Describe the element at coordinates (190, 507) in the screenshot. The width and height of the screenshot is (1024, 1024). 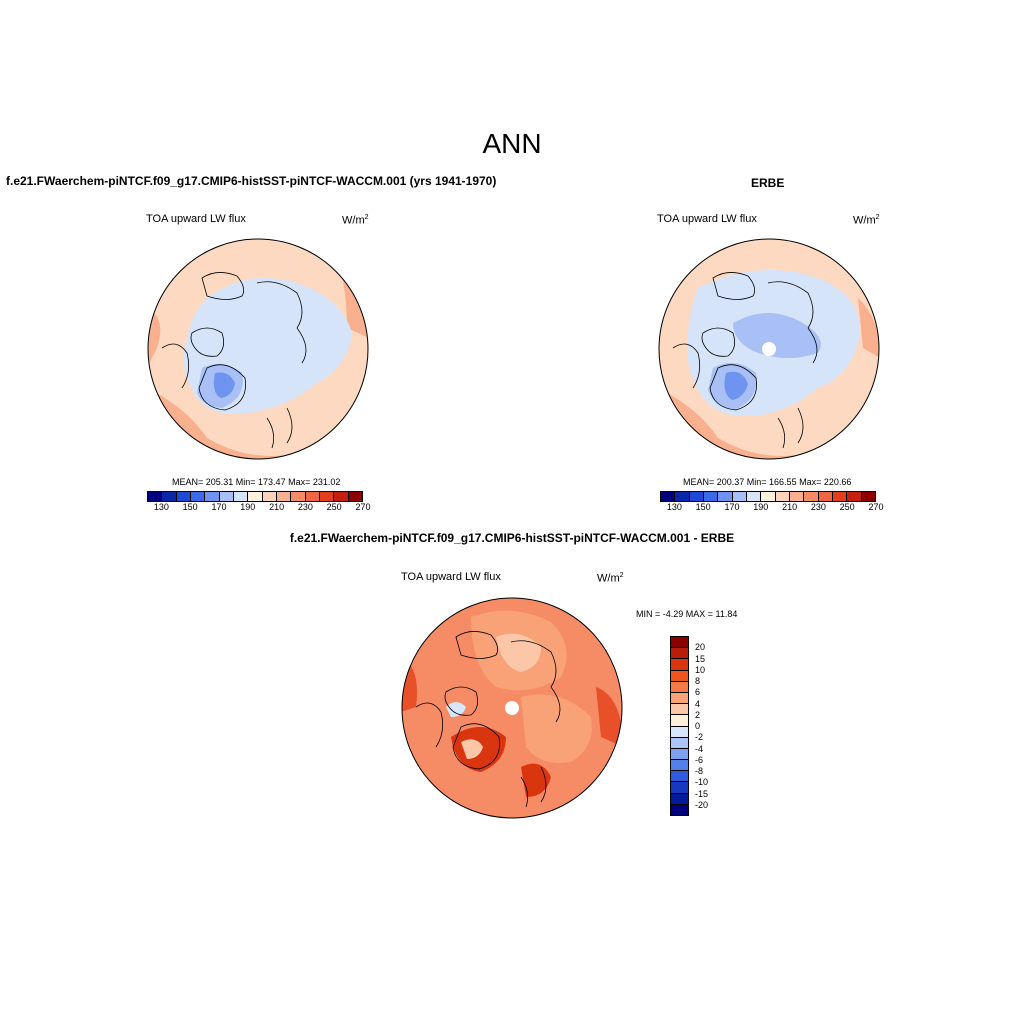
I see `model-colorbar-tick-label: 150` at that location.